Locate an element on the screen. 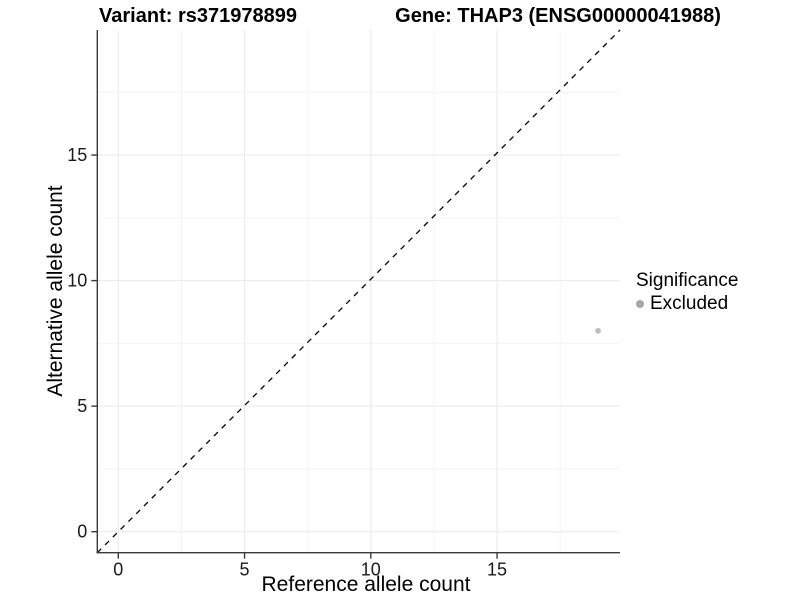 The height and width of the screenshot is (600, 800). y-axis-title: Alternative allele count is located at coordinates (55, 291).